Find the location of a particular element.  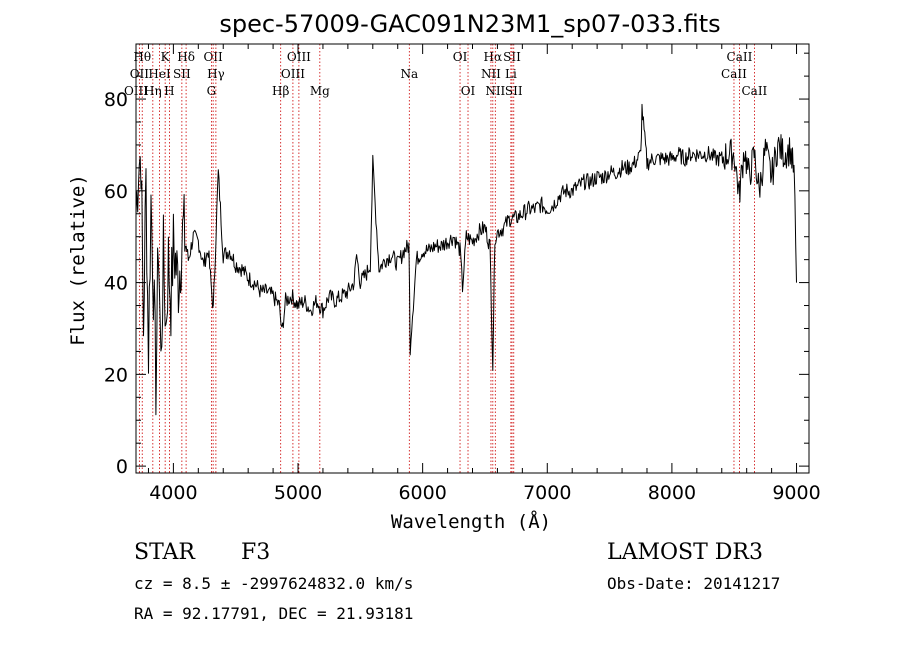

line-label-7: SII is located at coordinates (182, 74).